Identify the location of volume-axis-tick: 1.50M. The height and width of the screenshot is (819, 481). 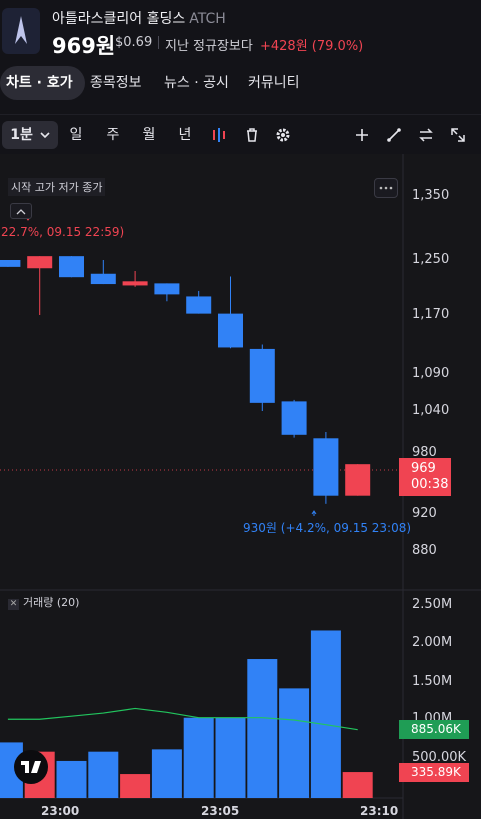
(432, 681).